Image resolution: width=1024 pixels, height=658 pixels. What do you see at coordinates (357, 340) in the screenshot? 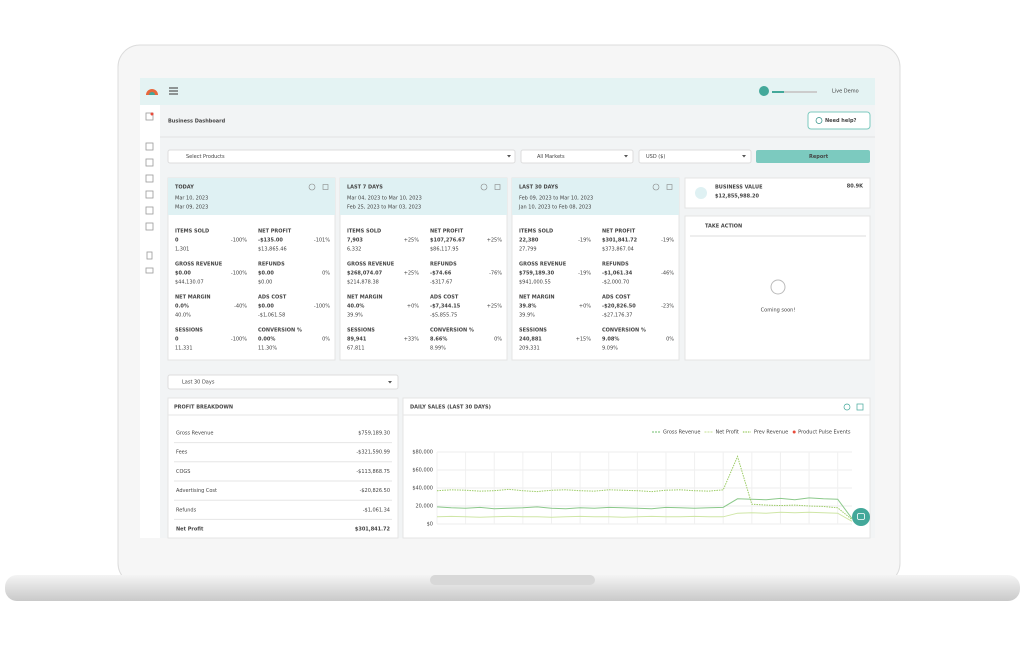
I see `metric-value: 89,941` at bounding box center [357, 340].